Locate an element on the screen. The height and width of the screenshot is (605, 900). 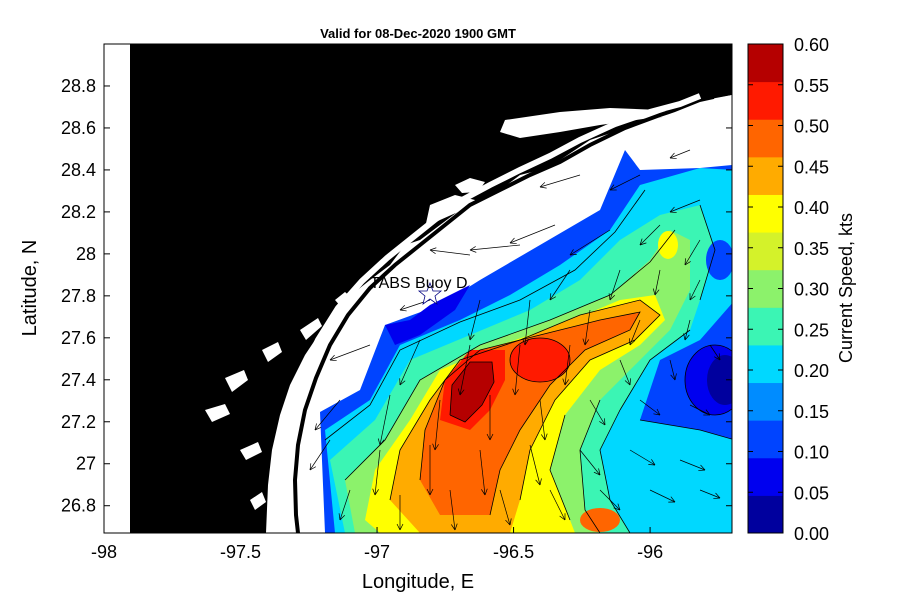
x-tick-label: -97.5 is located at coordinates (240, 552).